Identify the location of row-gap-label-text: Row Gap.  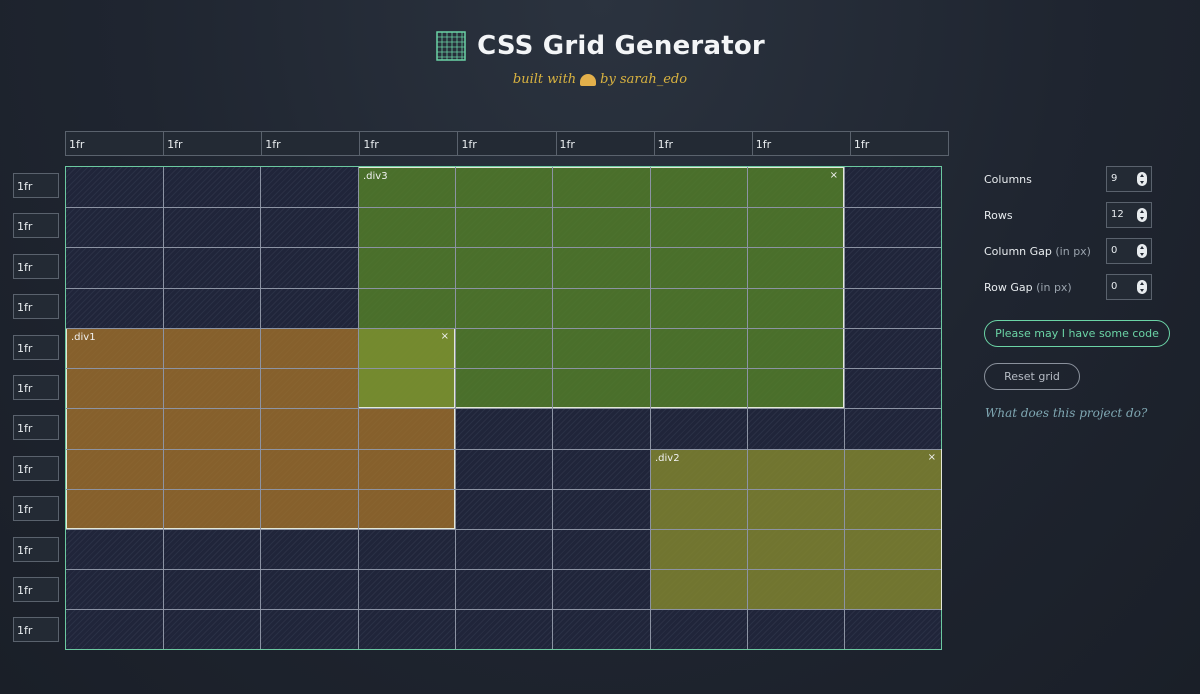
(1008, 287).